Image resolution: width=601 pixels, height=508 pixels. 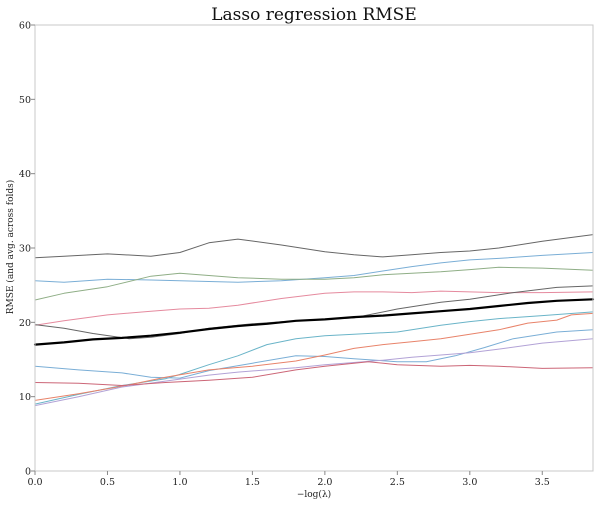 I want to click on x-tick-label: 2.0, so click(x=324, y=482).